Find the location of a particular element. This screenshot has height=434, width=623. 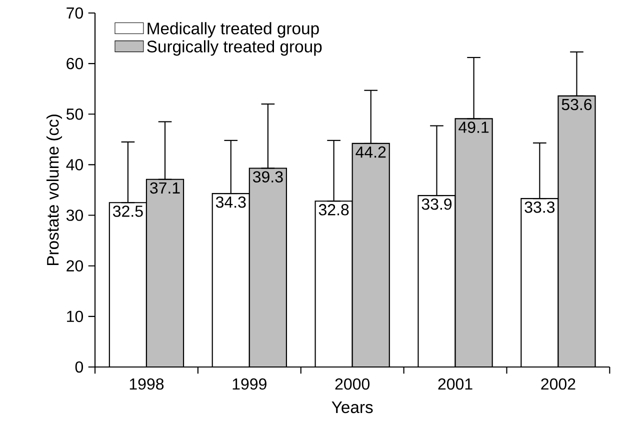

data-label: 34.3 is located at coordinates (231, 202).